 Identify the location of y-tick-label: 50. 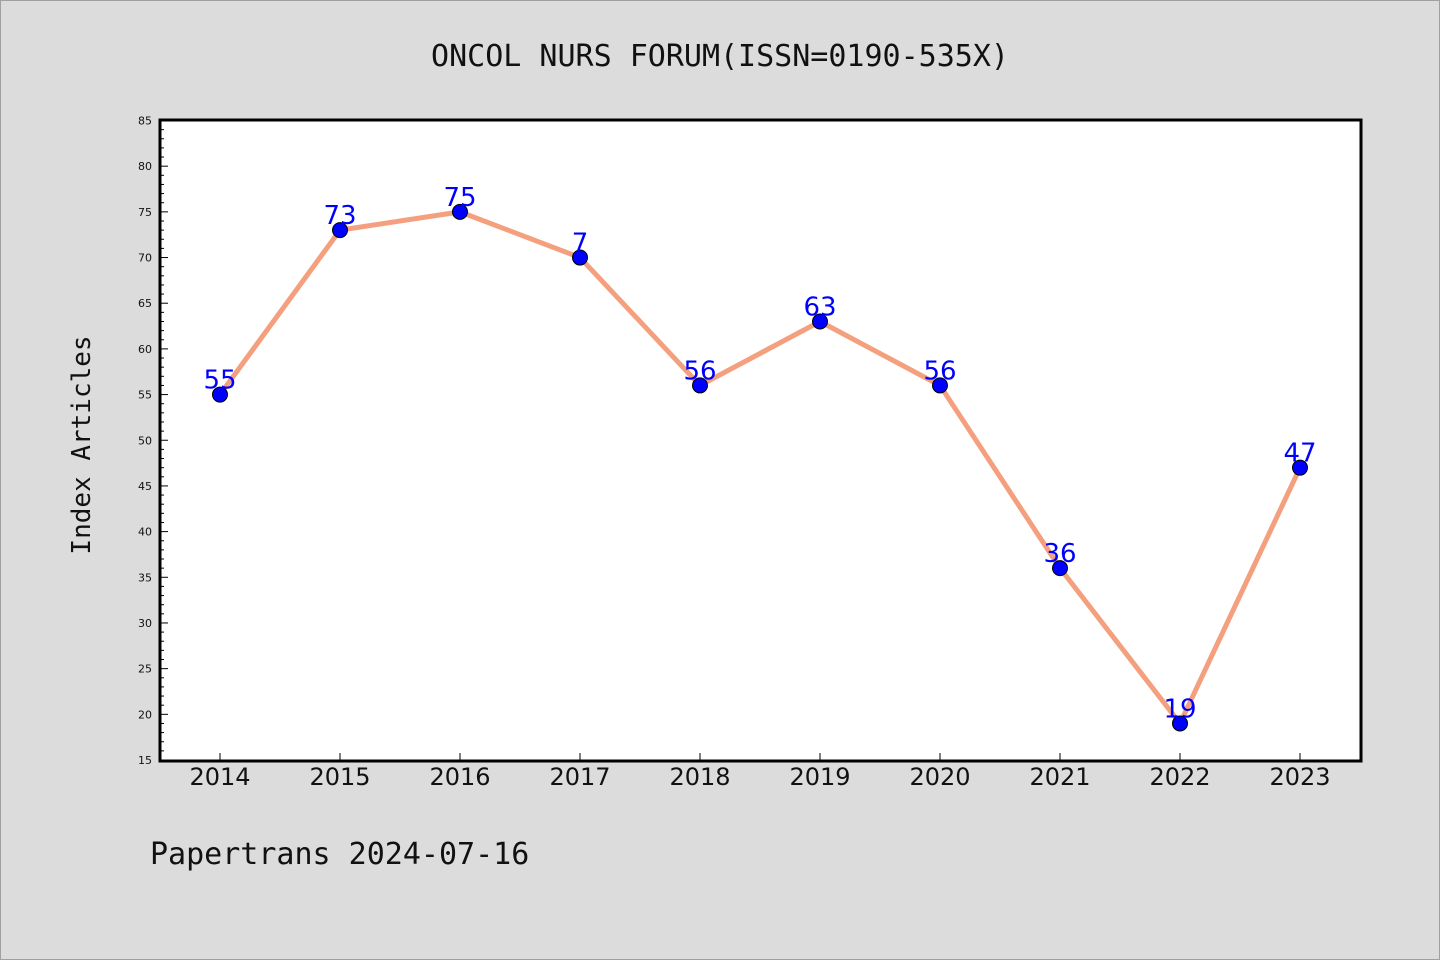
(145, 440).